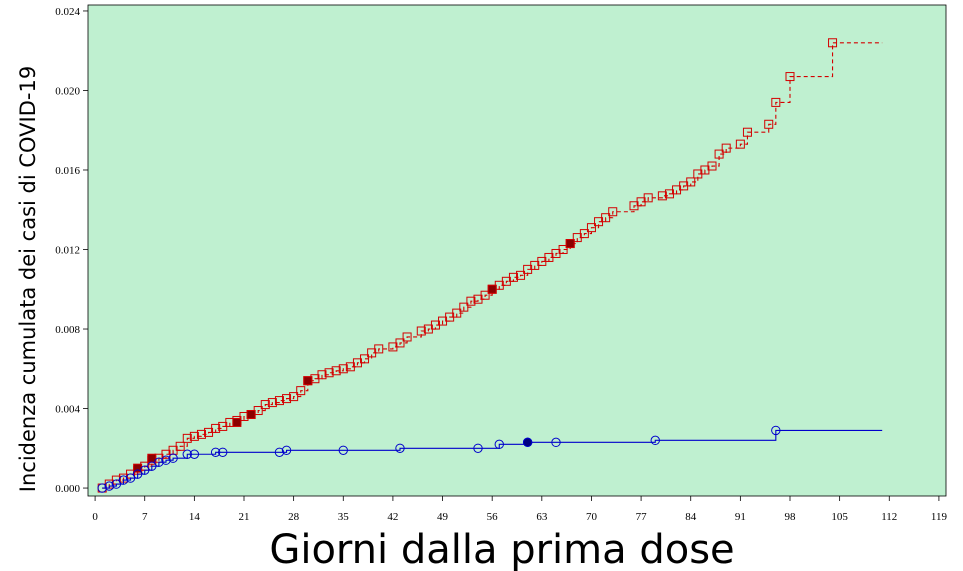  What do you see at coordinates (145, 517) in the screenshot?
I see `x-tick-label: 7` at bounding box center [145, 517].